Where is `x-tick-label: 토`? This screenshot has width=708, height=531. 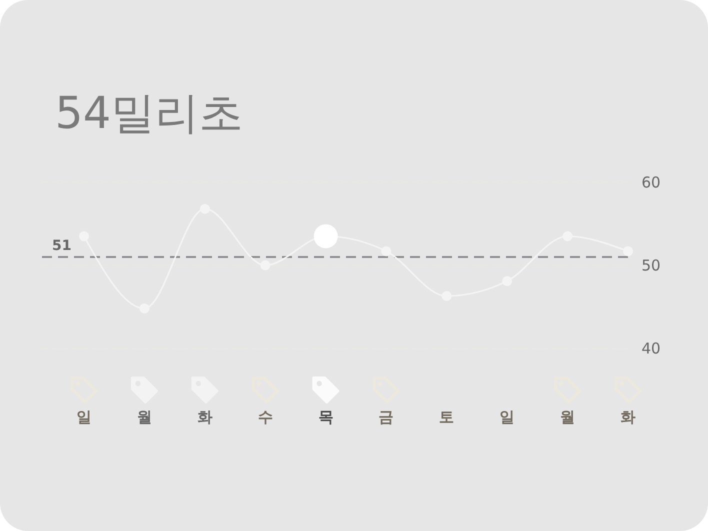 x-tick-label: 토 is located at coordinates (446, 417).